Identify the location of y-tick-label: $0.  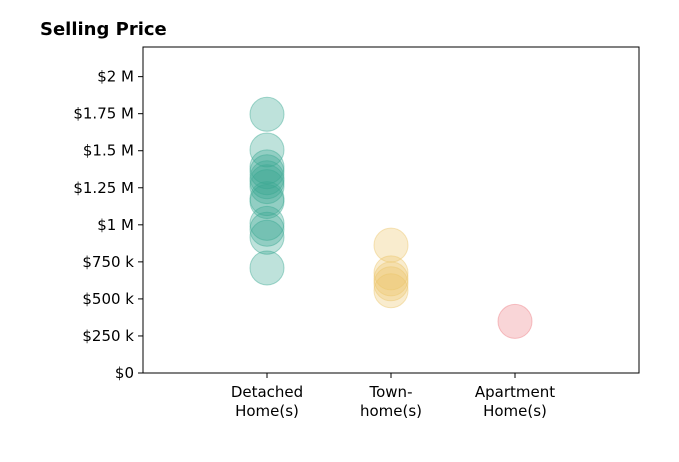
(124, 373).